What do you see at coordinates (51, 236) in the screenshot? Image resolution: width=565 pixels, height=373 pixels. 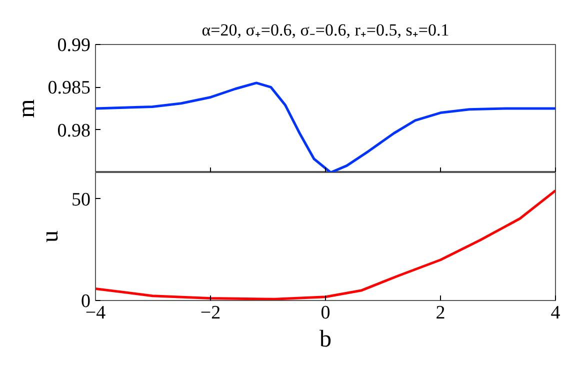 I see `y-axis-title: u` at bounding box center [51, 236].